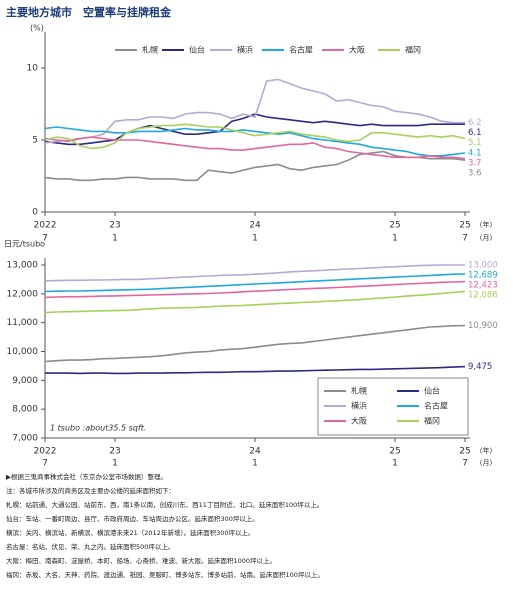  I want to click on end-label: 4.1, so click(475, 153).